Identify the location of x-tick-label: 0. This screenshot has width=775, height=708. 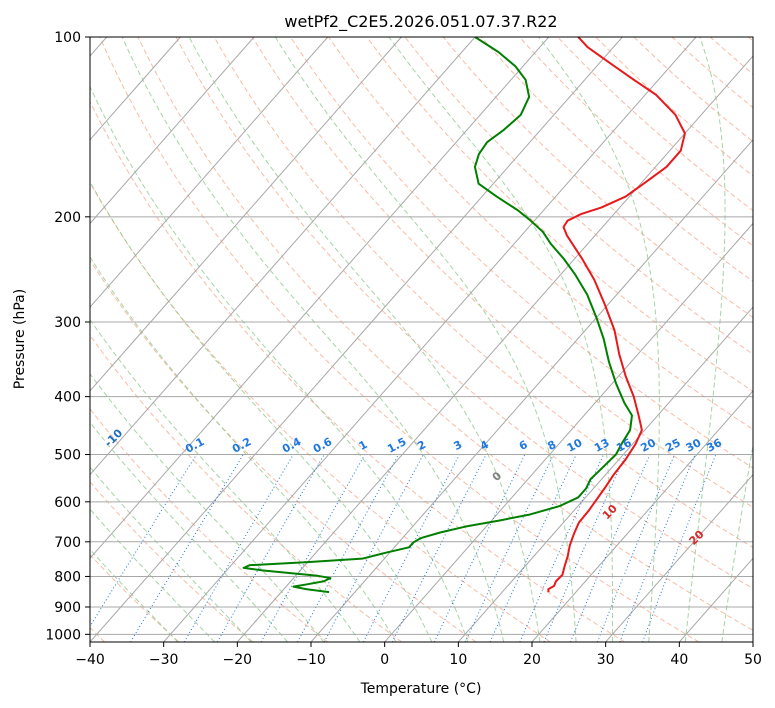
(384, 660).